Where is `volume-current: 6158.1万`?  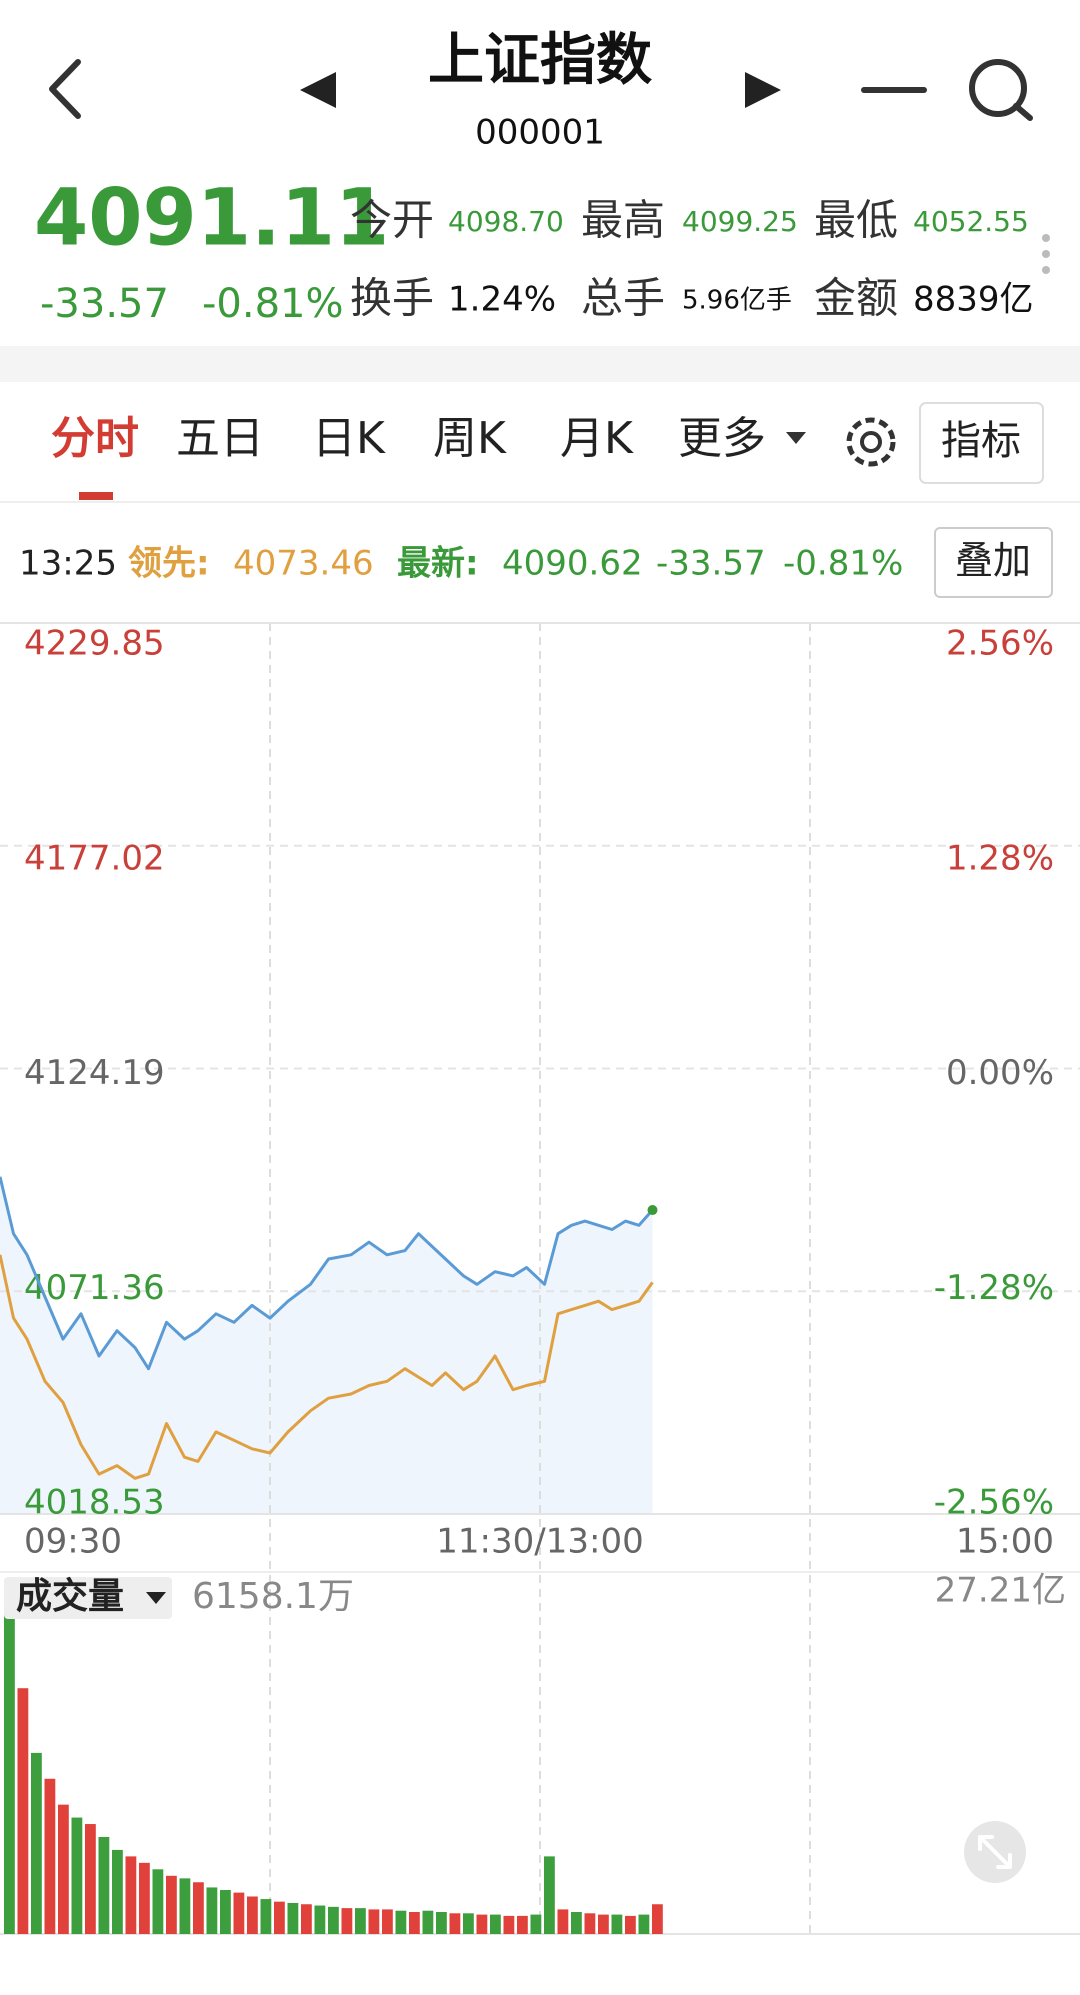
volume-current: 6158.1万 is located at coordinates (273, 1596).